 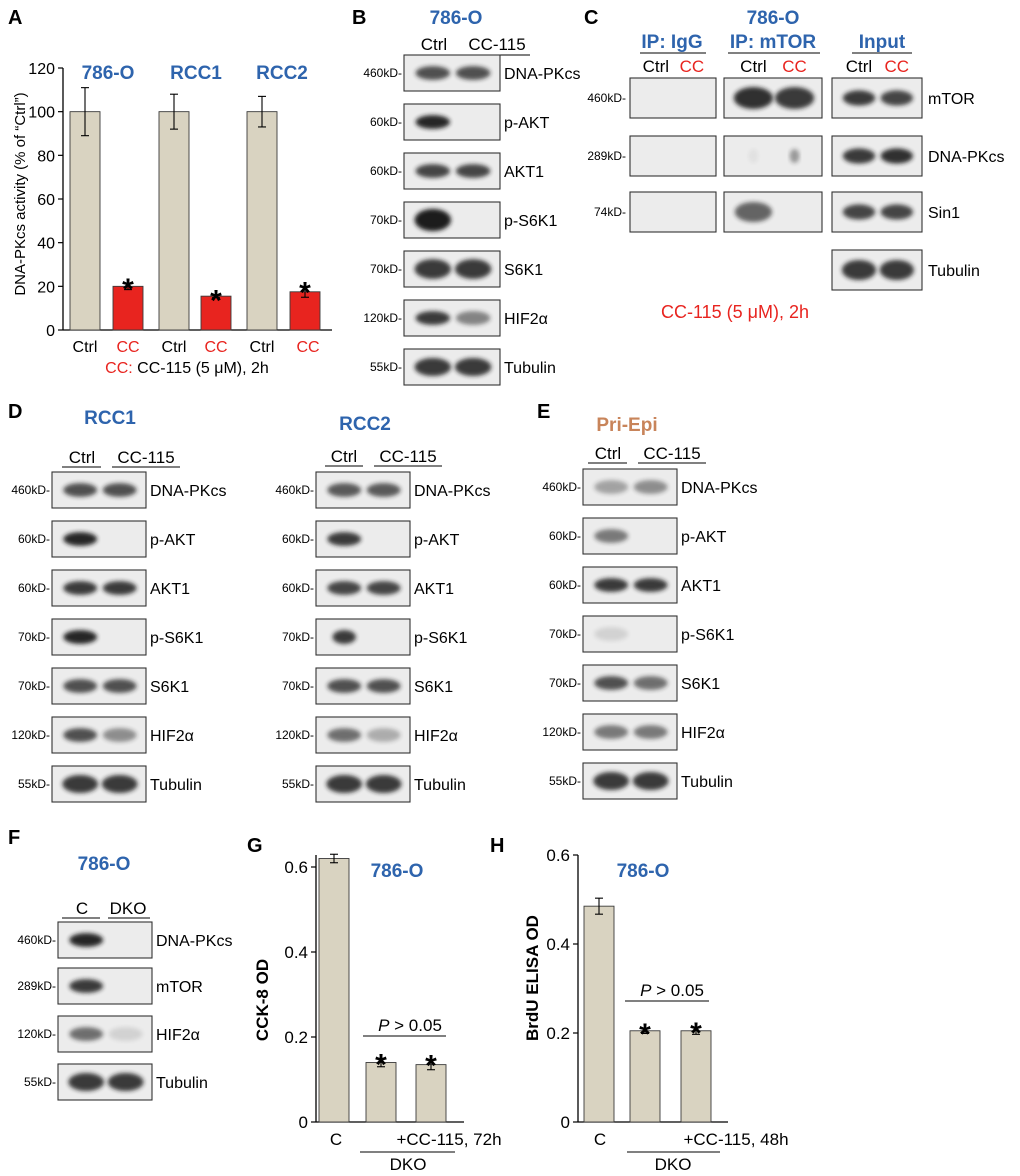 What do you see at coordinates (188, 491) in the screenshot?
I see `d1-row-0-protein: DNA-PKcs` at bounding box center [188, 491].